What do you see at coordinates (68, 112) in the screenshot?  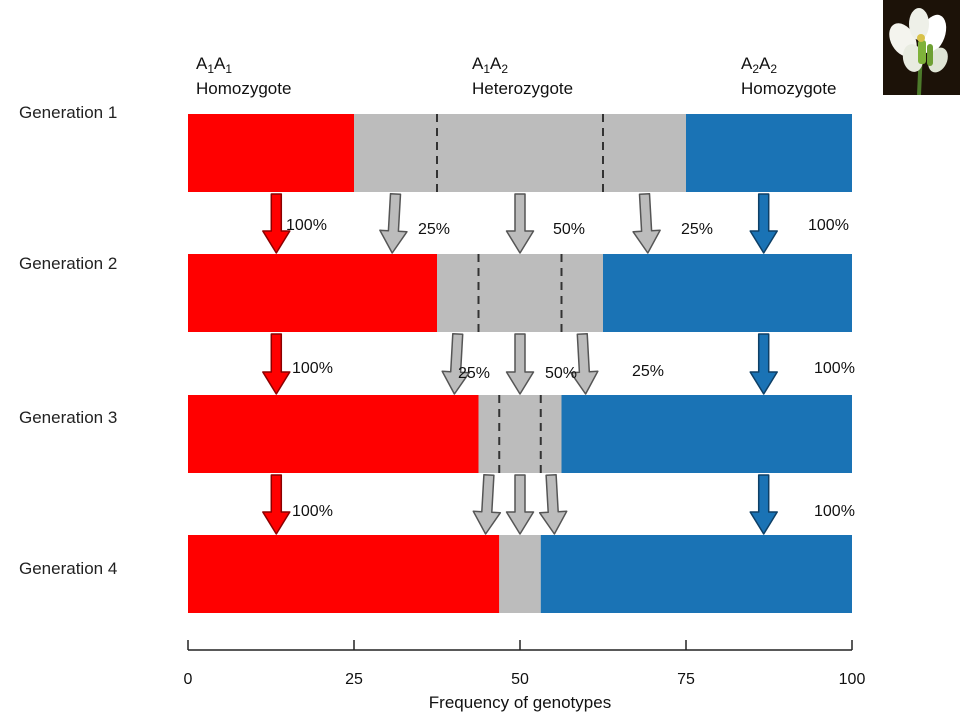 I see `generation-label: Generation 1` at bounding box center [68, 112].